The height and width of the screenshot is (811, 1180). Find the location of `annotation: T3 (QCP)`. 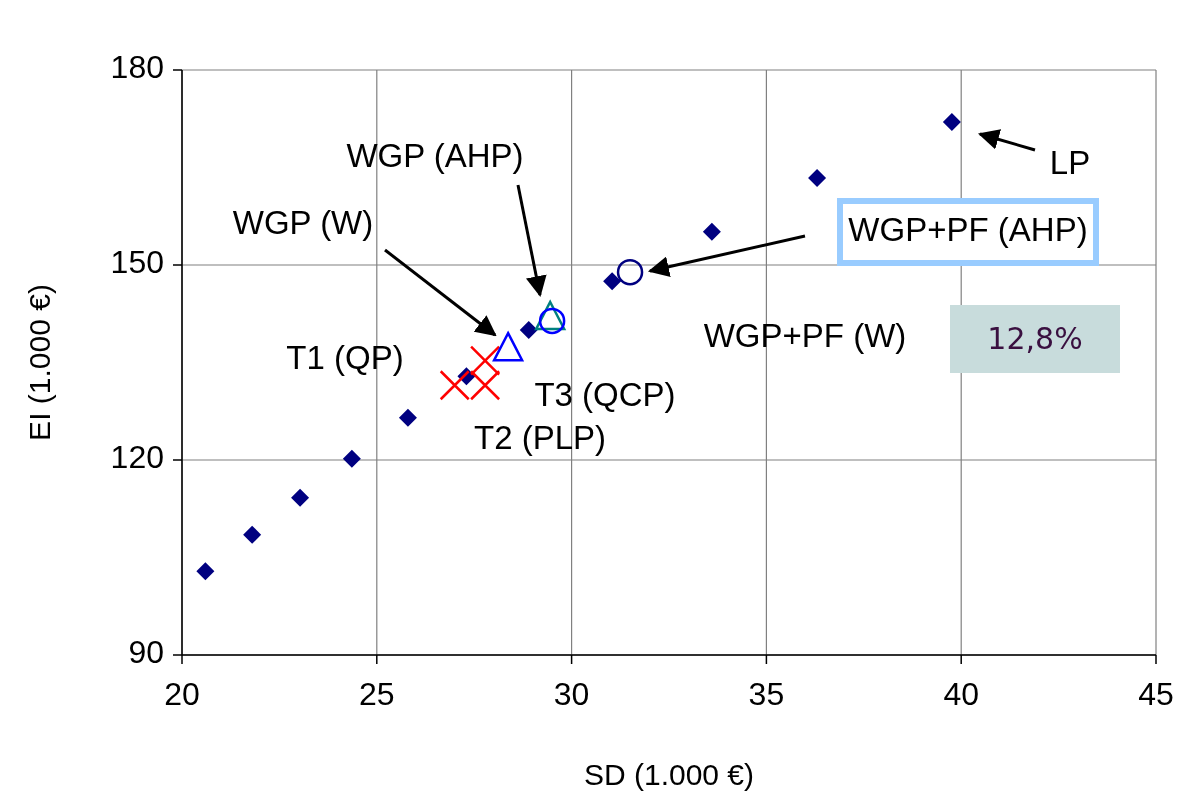

annotation: T3 (QCP) is located at coordinates (605, 394).